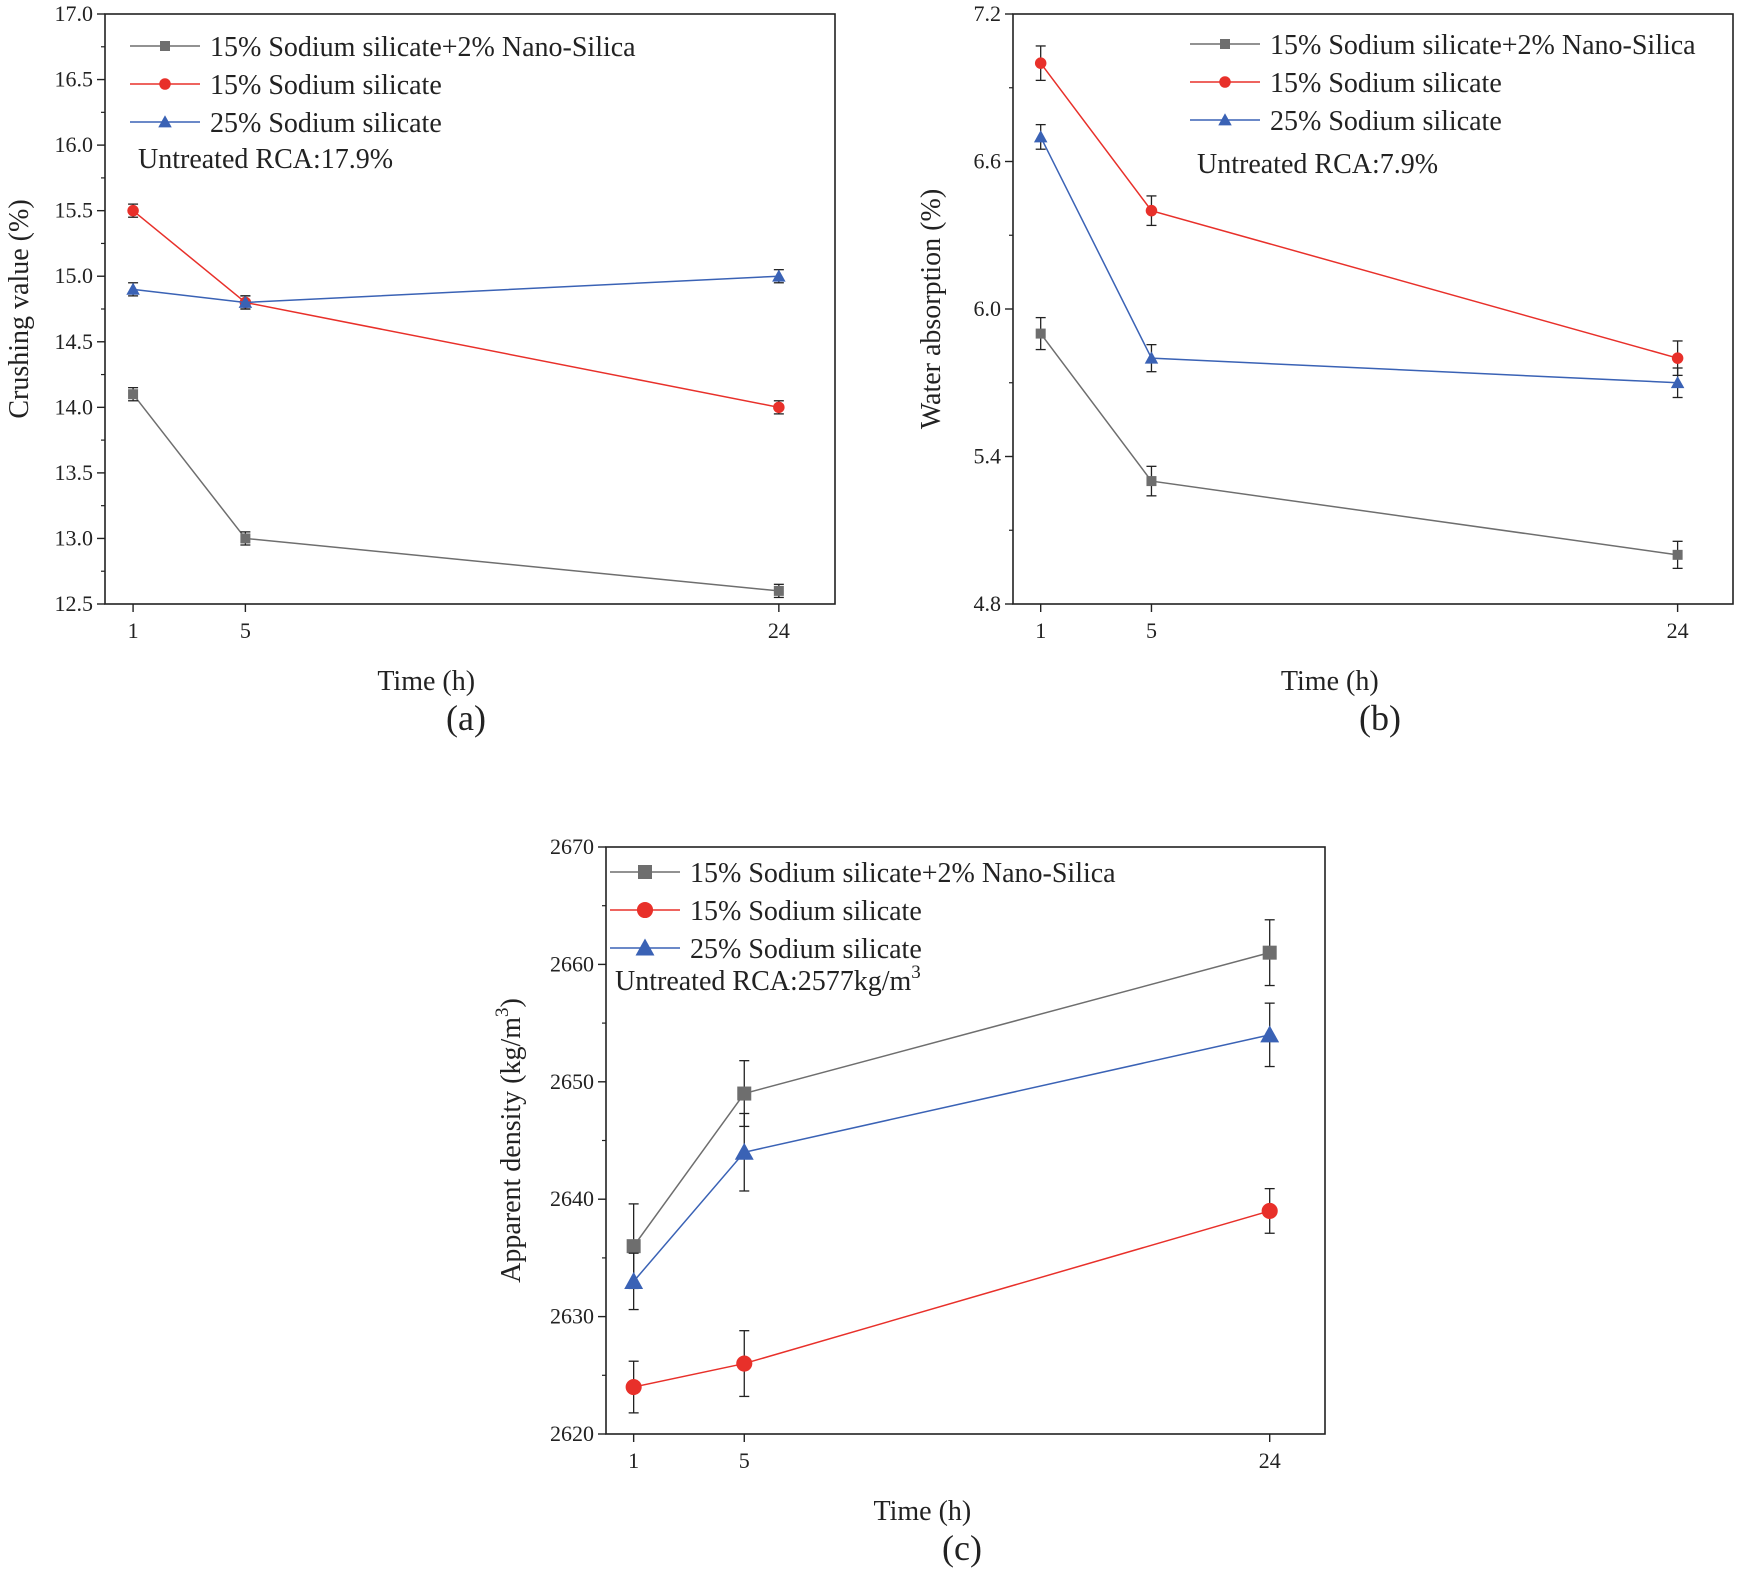 Image resolution: width=1751 pixels, height=1579 pixels. I want to click on y-tick-label: 17.0, so click(74, 13).